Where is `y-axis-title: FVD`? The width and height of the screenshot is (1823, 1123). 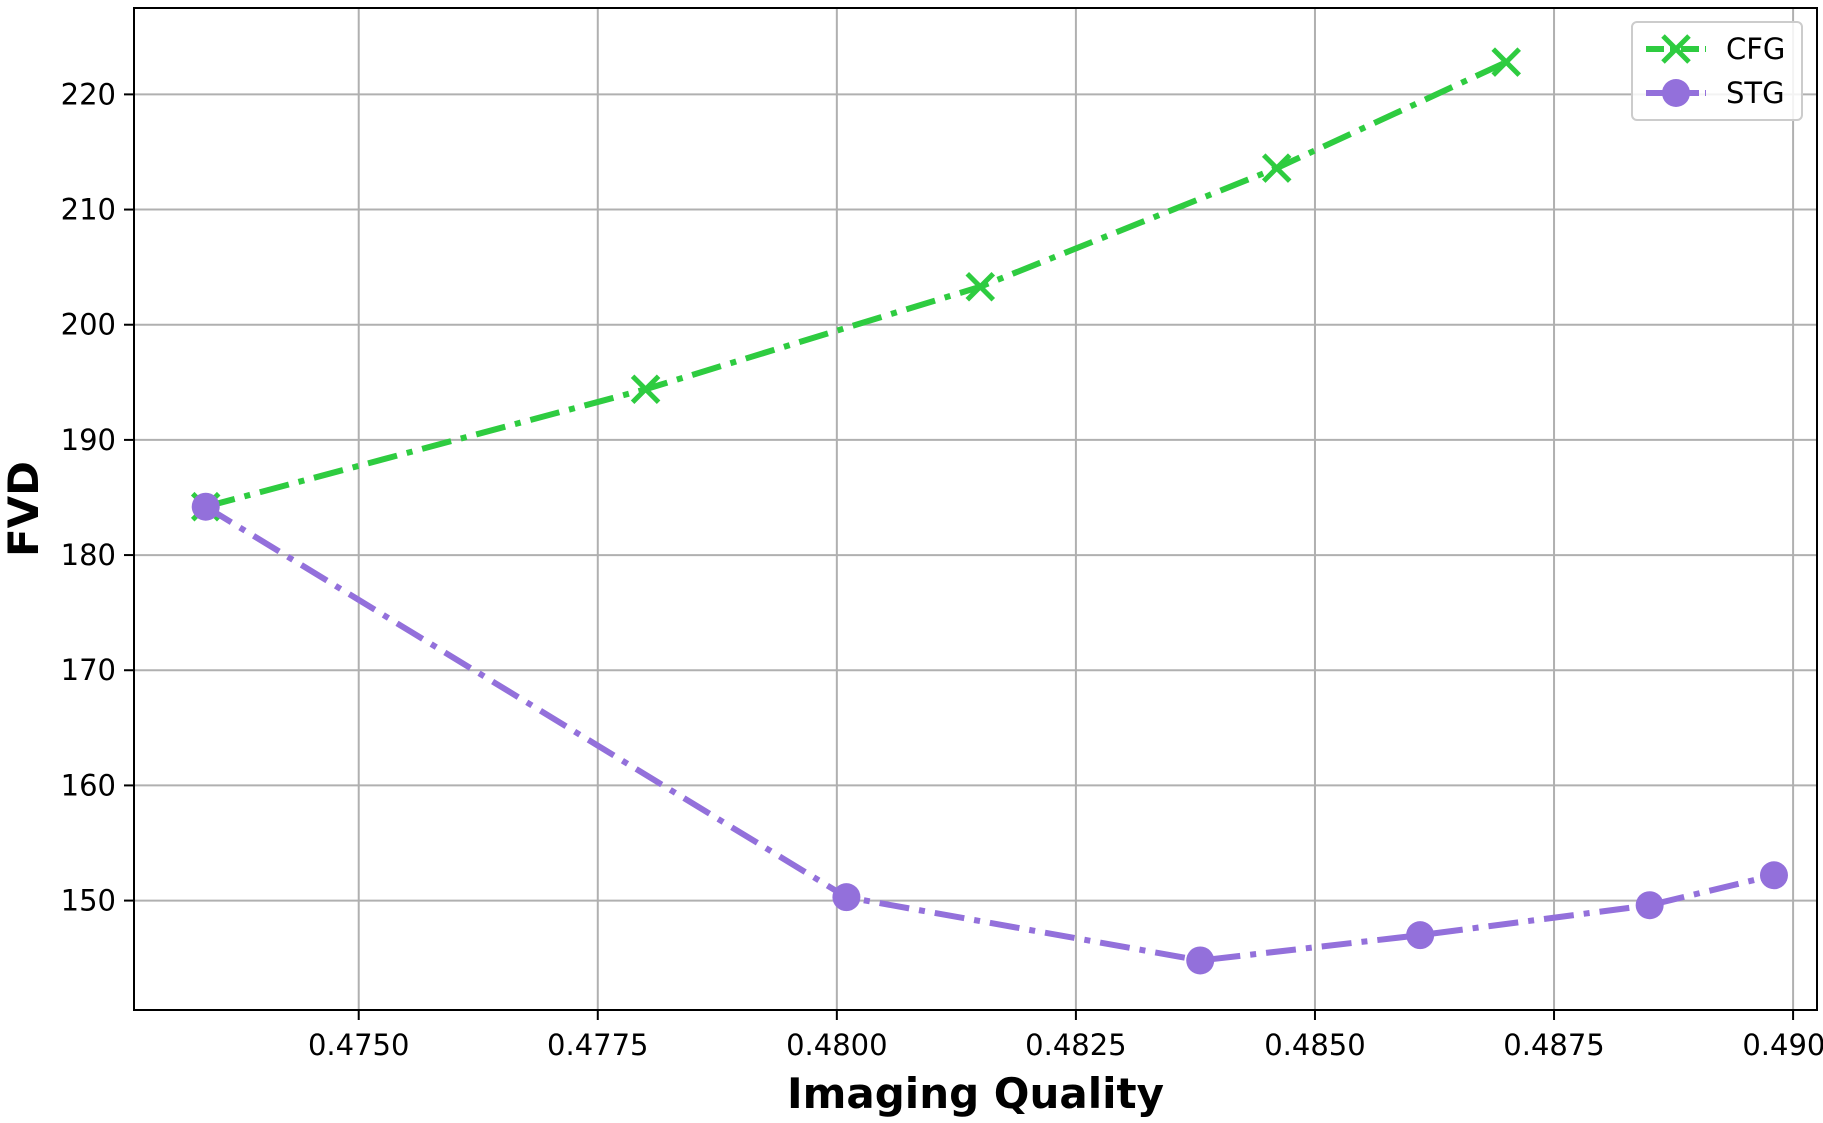
y-axis-title: FVD is located at coordinates (24, 509).